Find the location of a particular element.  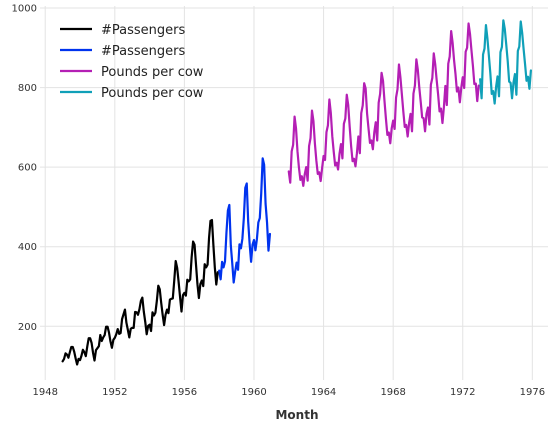

y-tick-label: 800 is located at coordinates (27, 88).